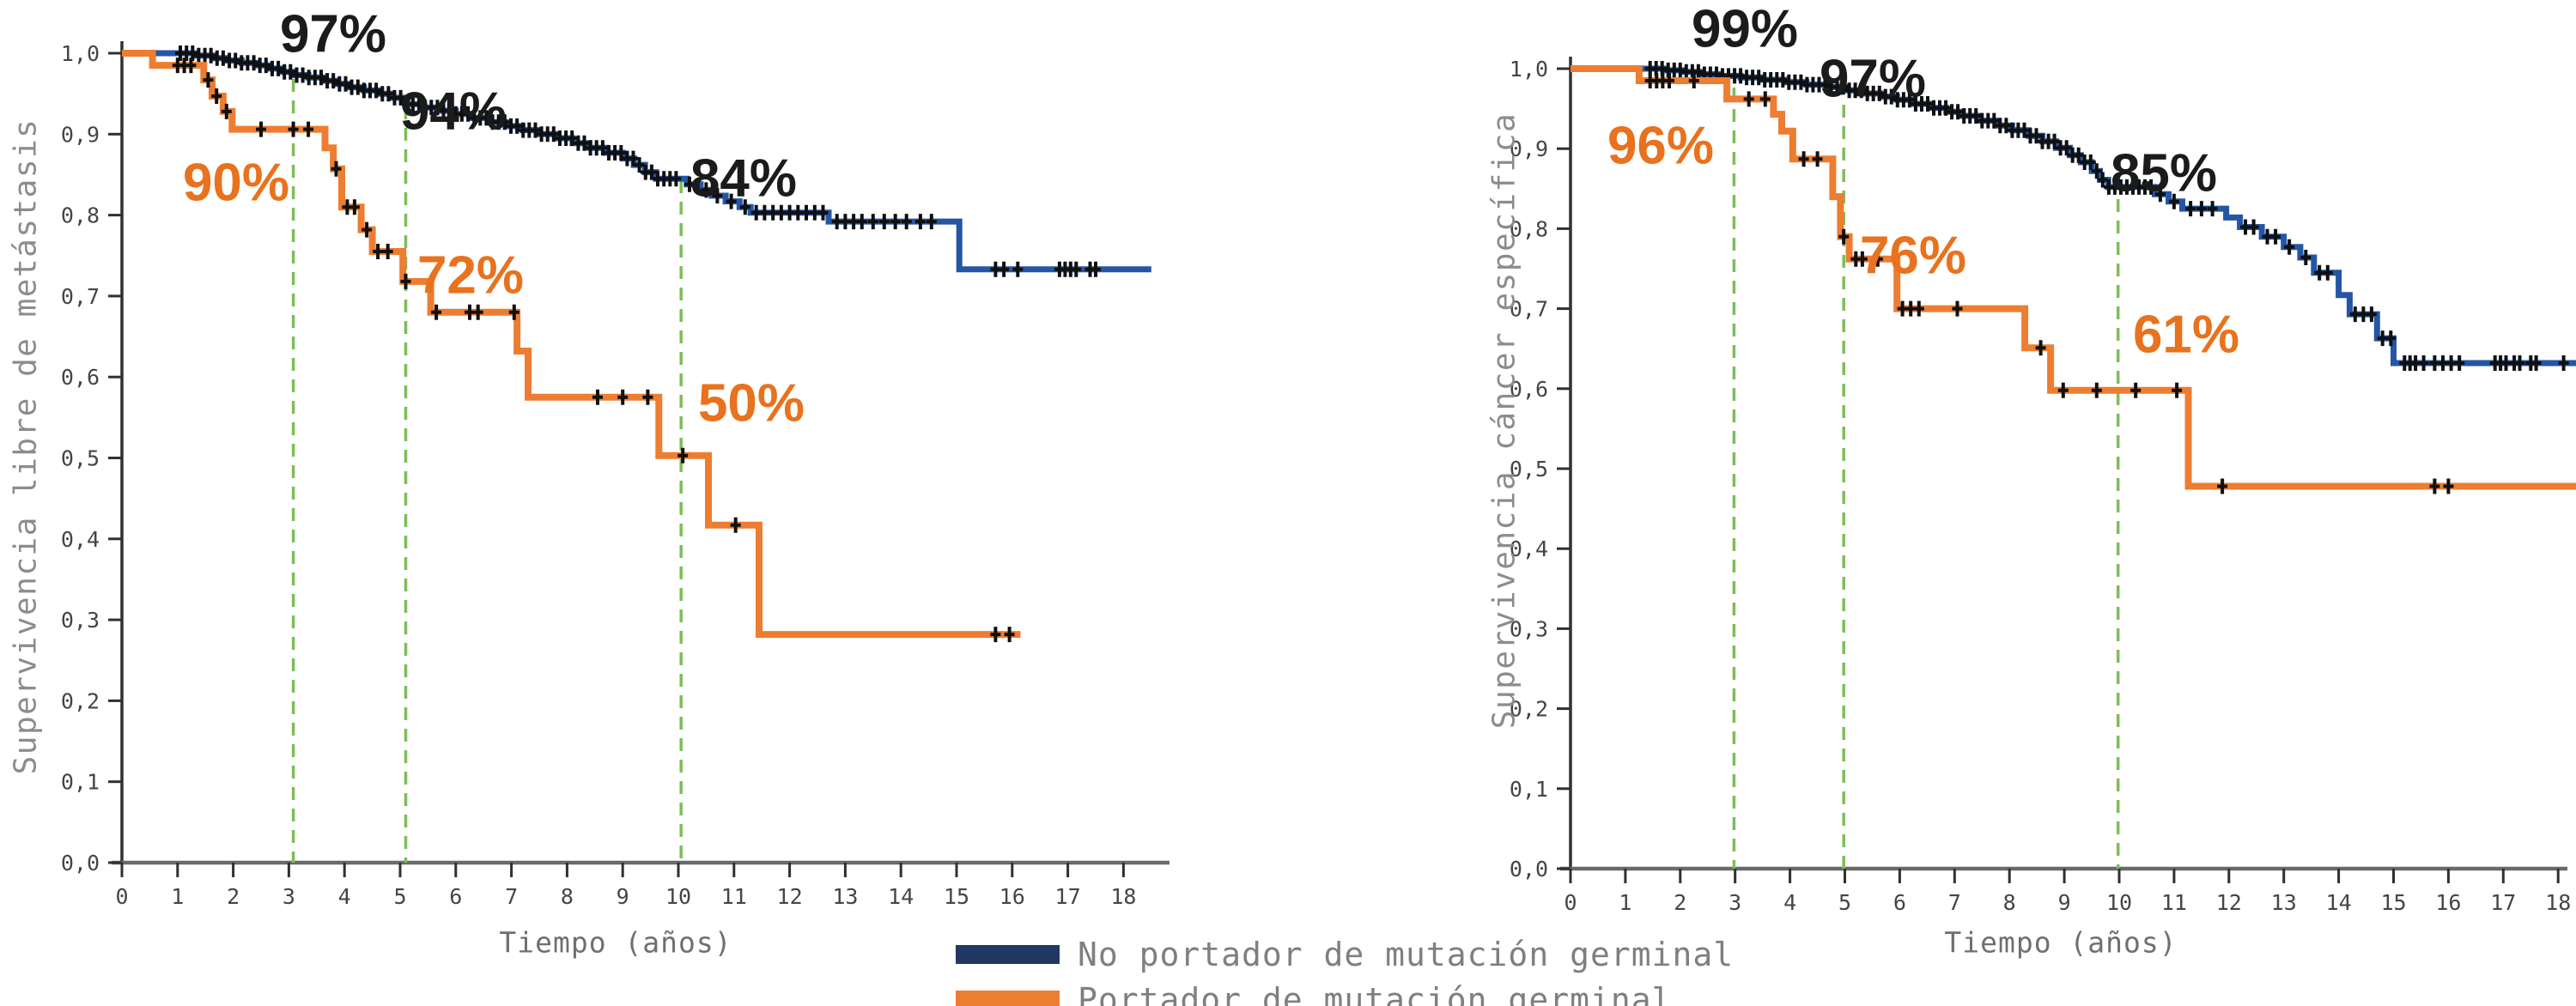 This screenshot has width=2576, height=1006. I want to click on x-tick-label-left: 4, so click(345, 896).